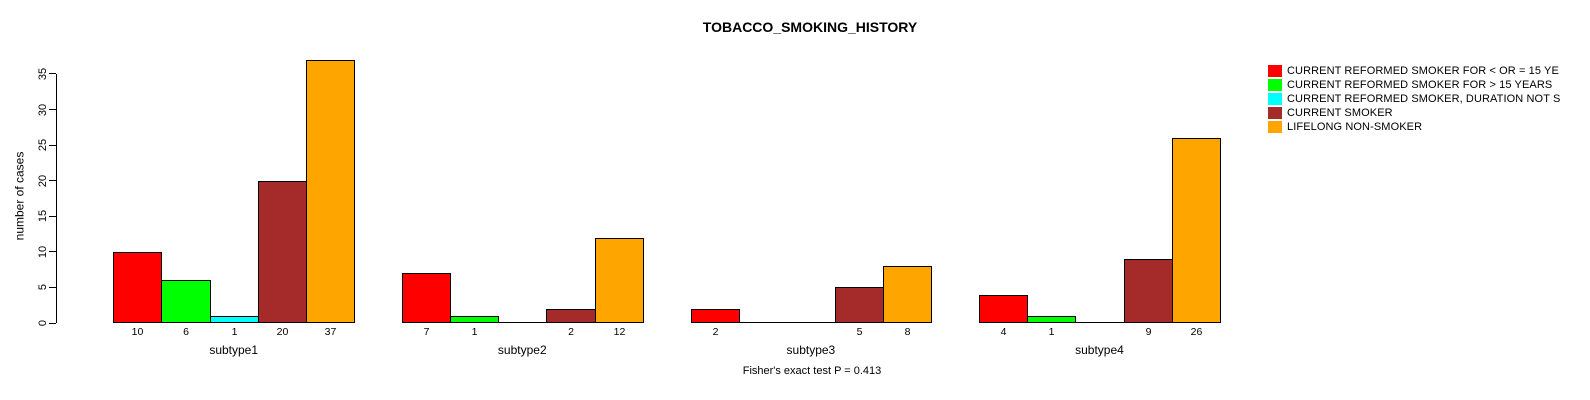 The image size is (1590, 400). What do you see at coordinates (330, 332) in the screenshot?
I see `bar-value-label: 37` at bounding box center [330, 332].